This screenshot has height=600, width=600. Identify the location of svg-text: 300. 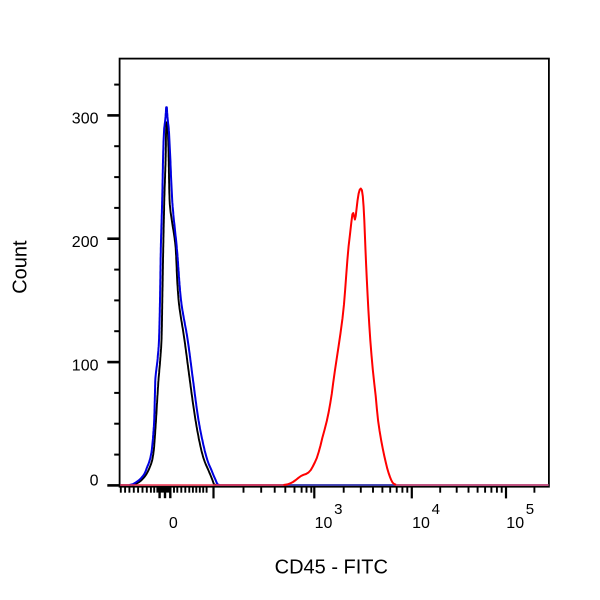
(85, 119).